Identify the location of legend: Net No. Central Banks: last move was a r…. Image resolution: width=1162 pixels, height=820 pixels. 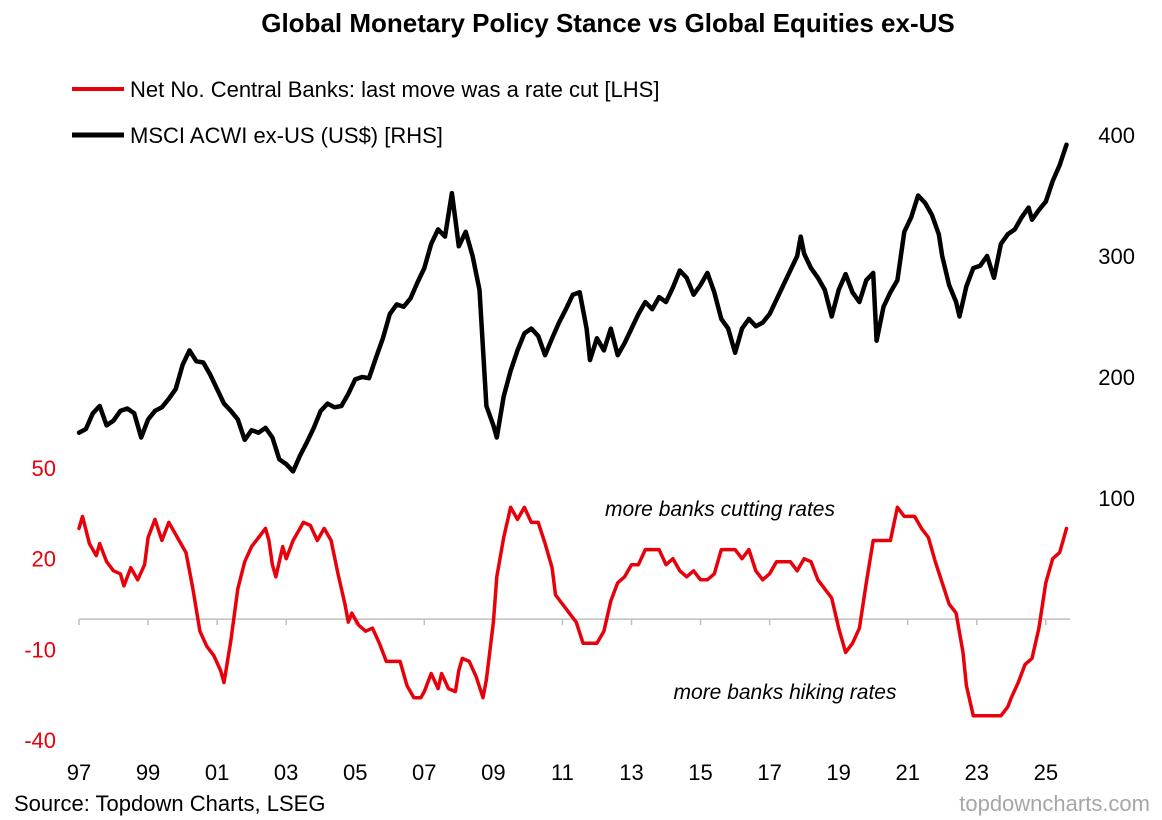
(365, 112).